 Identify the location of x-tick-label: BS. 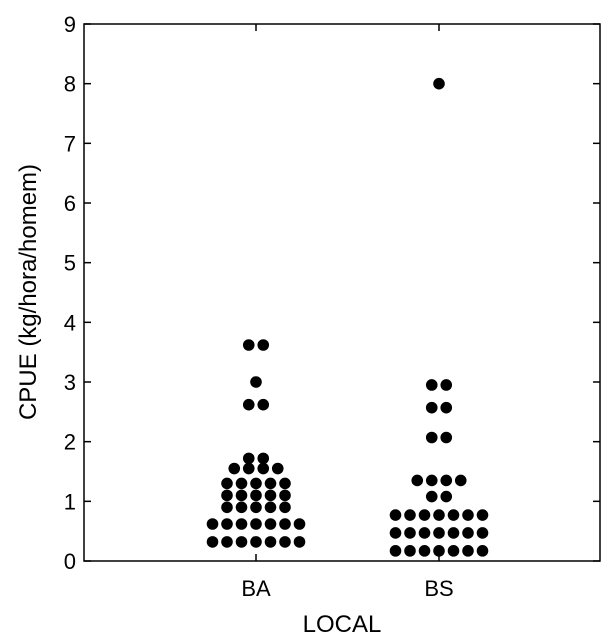
(438, 588).